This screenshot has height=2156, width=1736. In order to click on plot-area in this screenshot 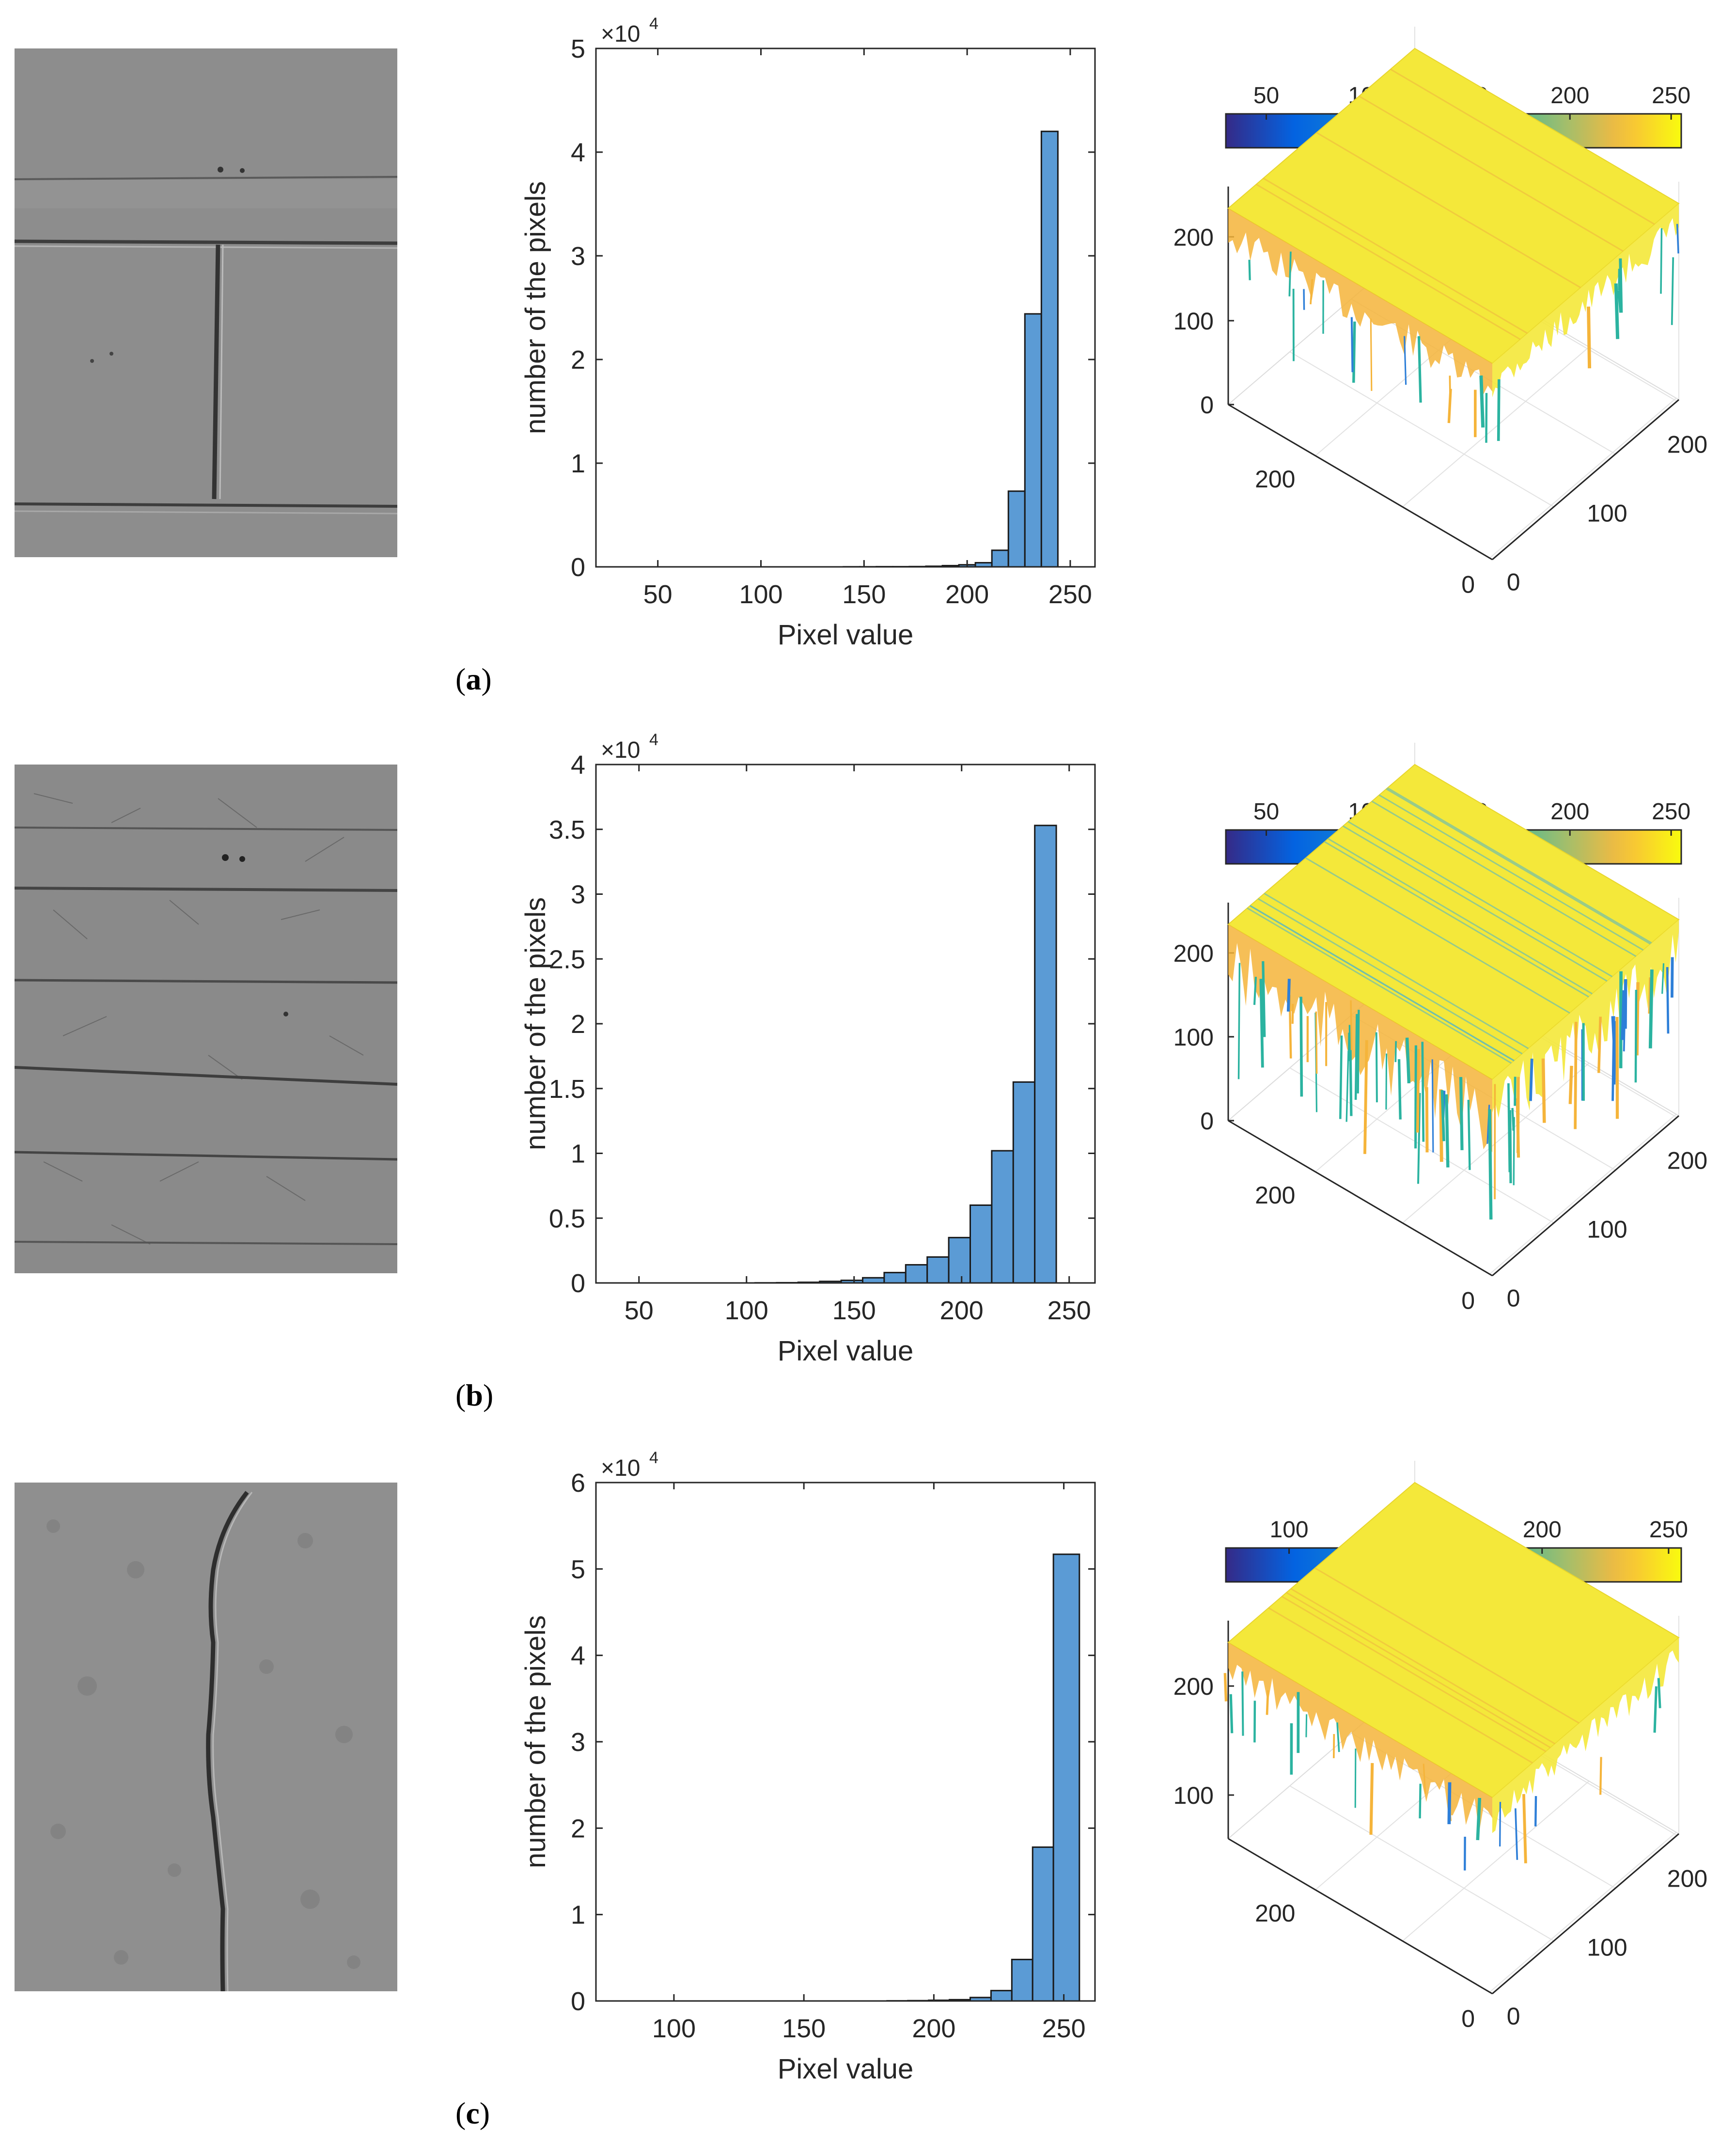, I will do `click(845, 307)`.